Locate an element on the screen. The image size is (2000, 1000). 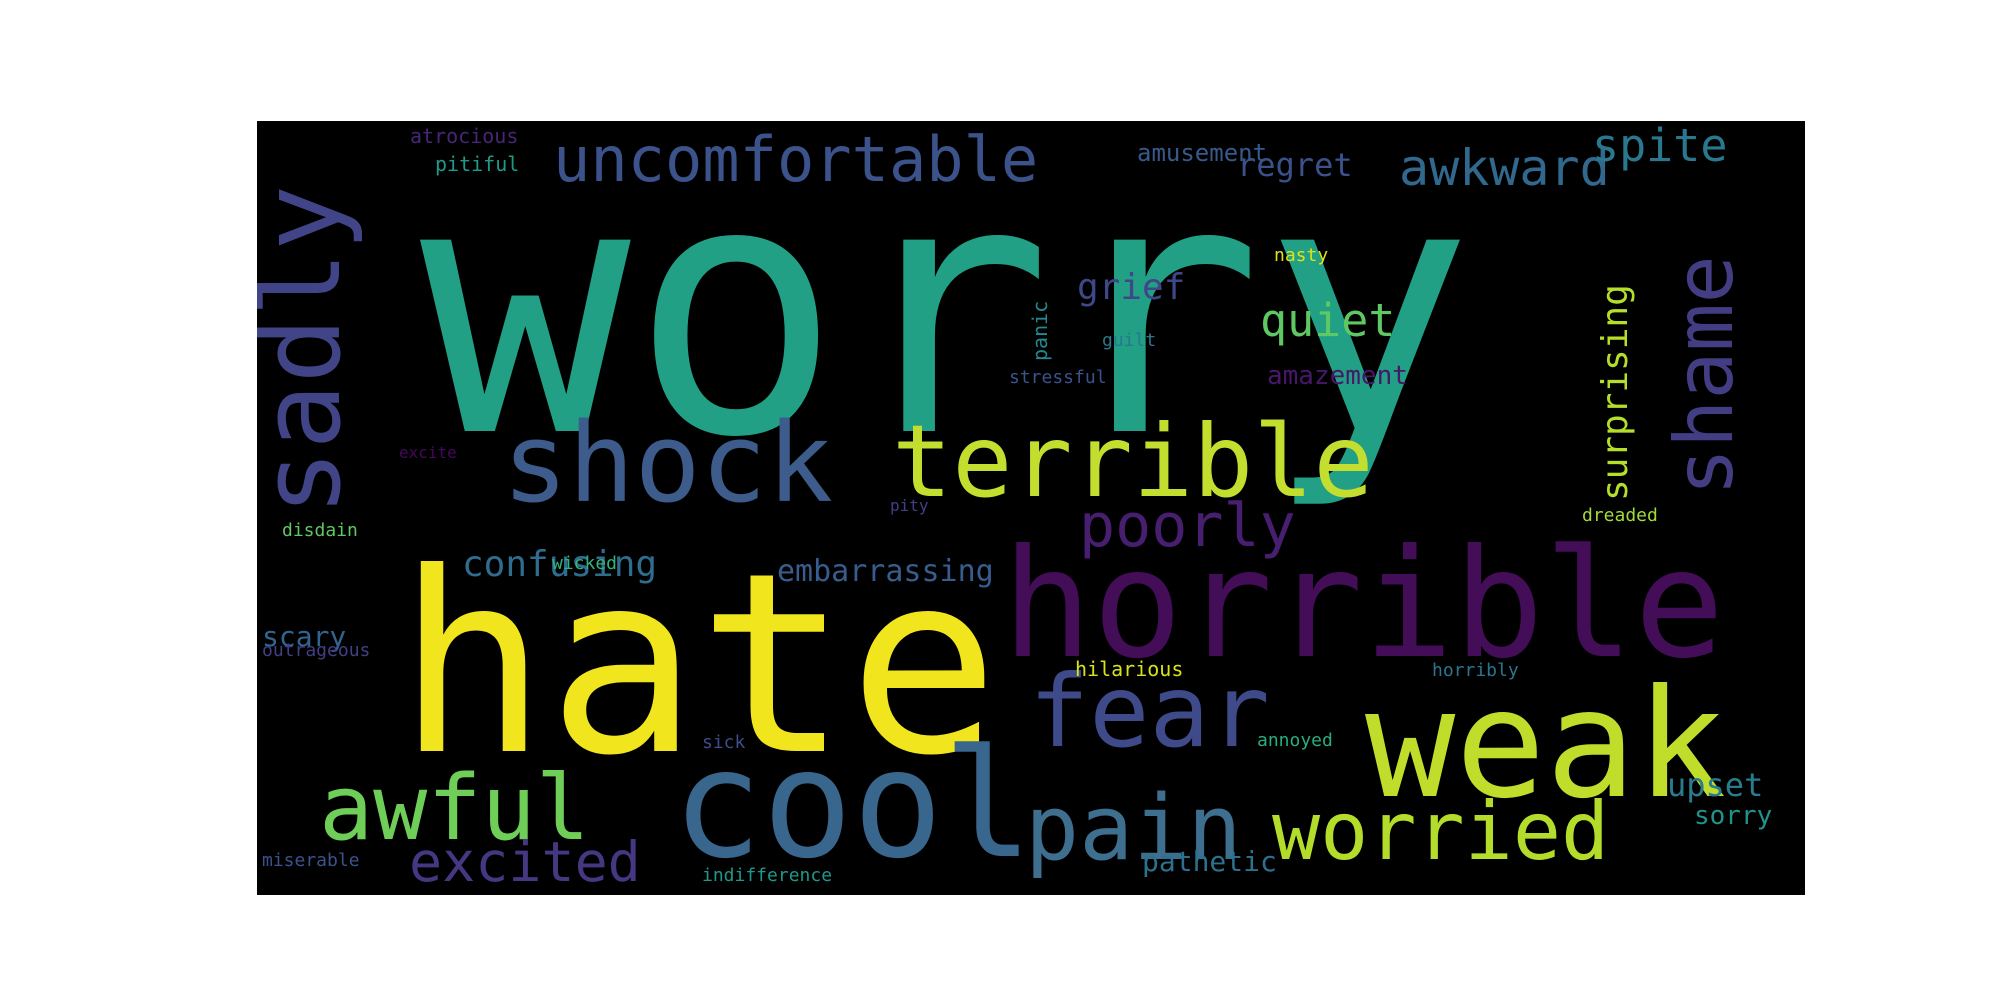
cloud-word-confusing: confusing is located at coordinates (559, 564).